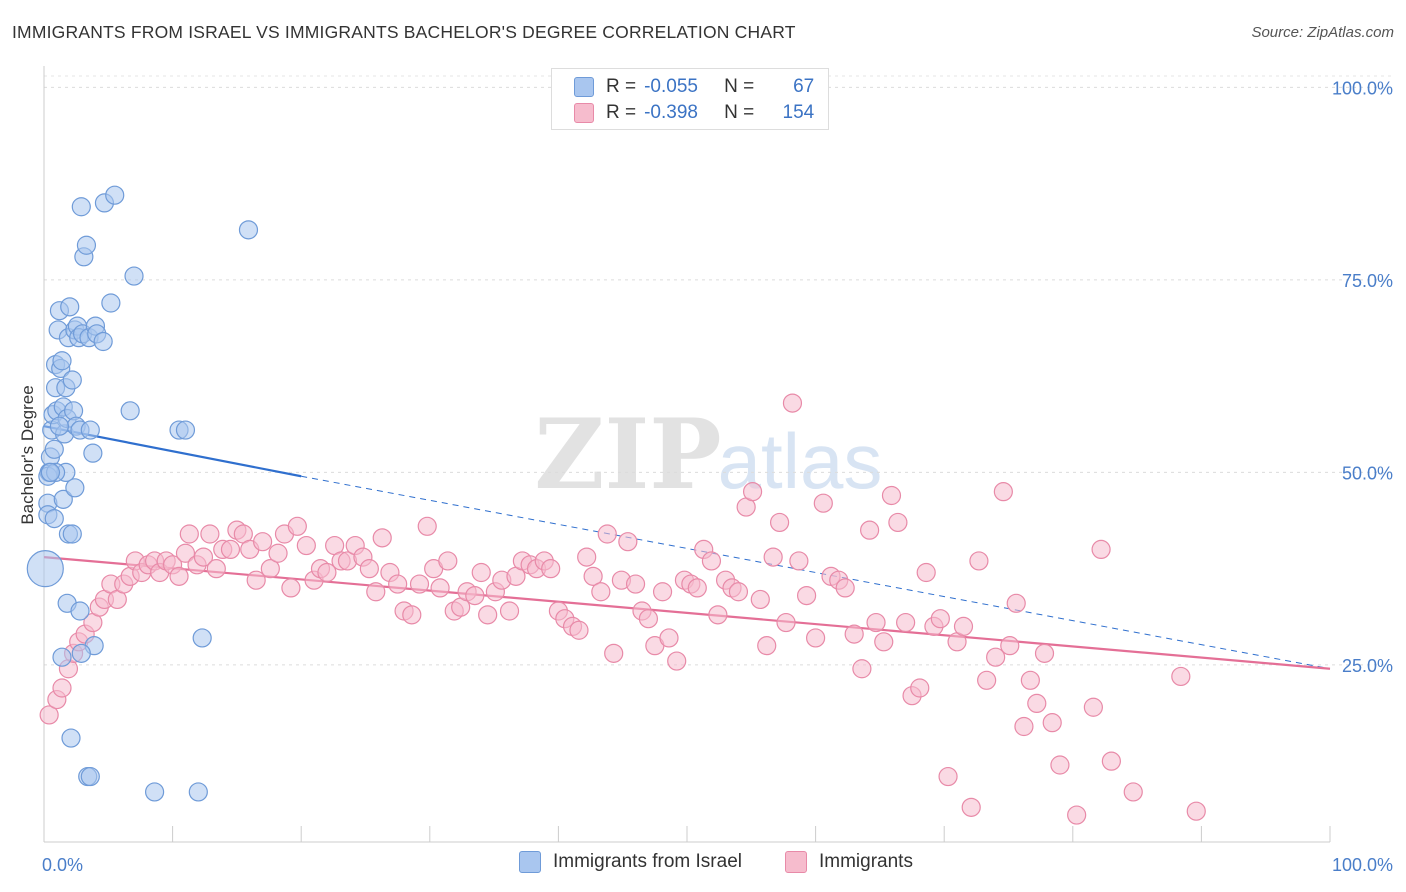 The image size is (1406, 892). What do you see at coordinates (627, 454) in the screenshot?
I see `watermark-zip: ZIP` at bounding box center [627, 454].